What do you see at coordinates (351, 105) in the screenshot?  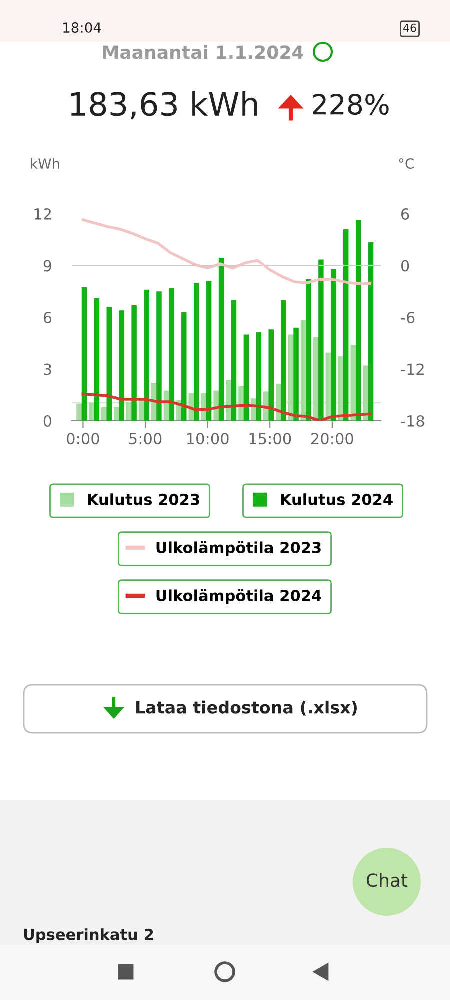 I see `text: 228%` at bounding box center [351, 105].